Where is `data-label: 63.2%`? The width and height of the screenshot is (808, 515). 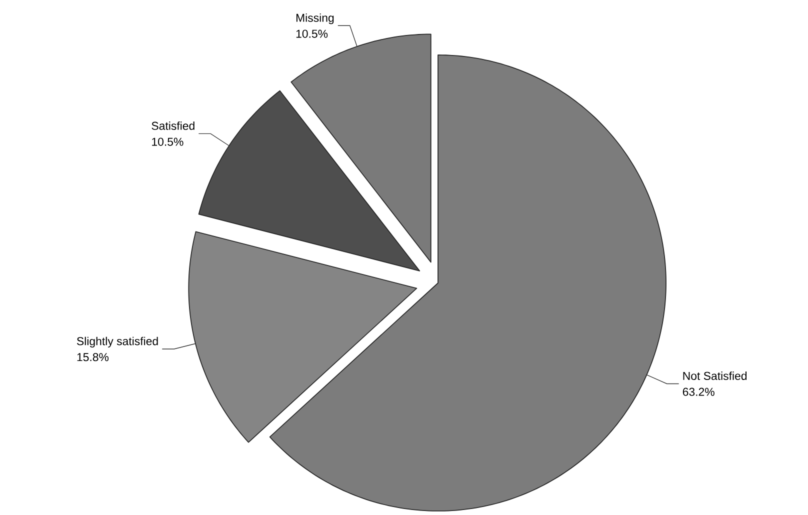 data-label: 63.2% is located at coordinates (698, 392).